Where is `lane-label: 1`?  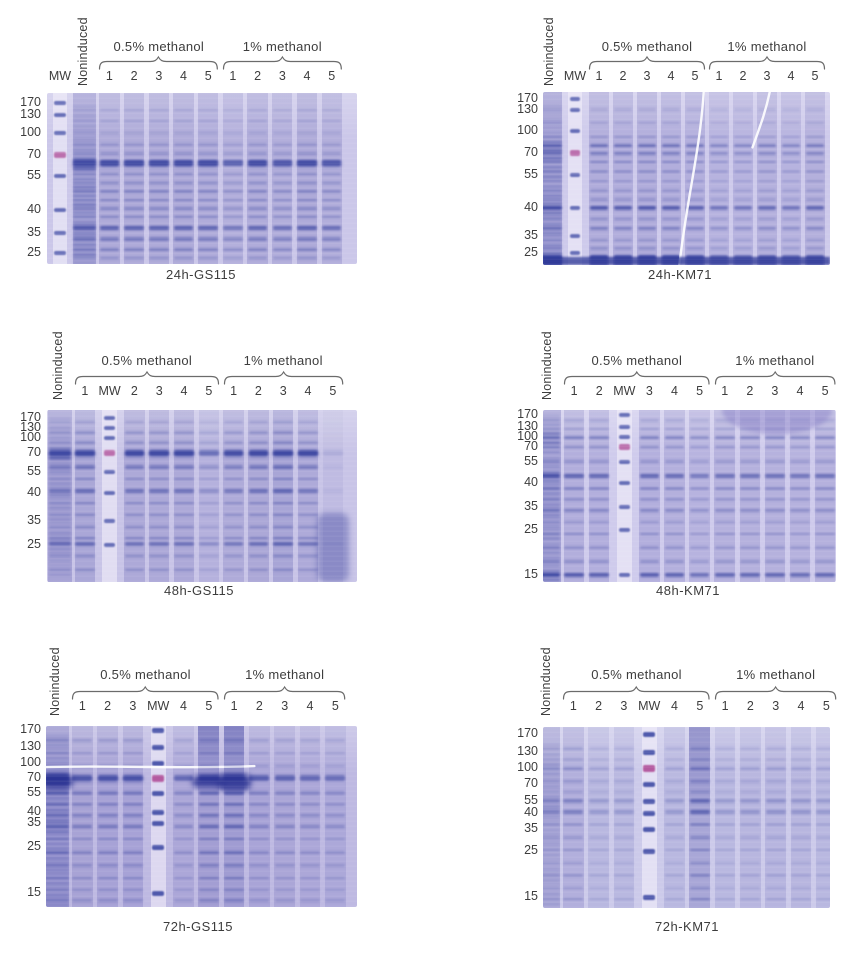
lane-label: 1 is located at coordinates (573, 706).